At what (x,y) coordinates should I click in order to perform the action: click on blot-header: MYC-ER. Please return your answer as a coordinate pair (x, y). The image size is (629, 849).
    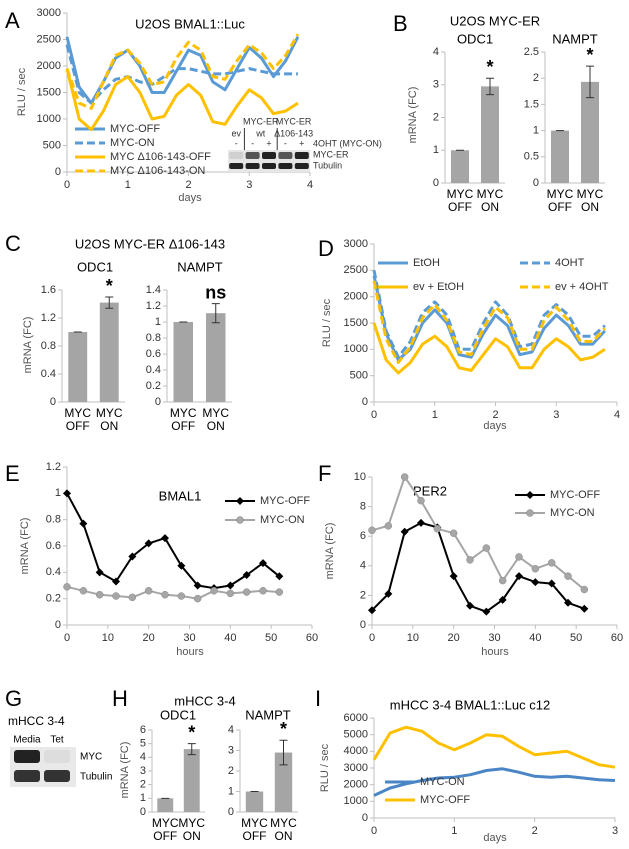
    Looking at the image, I should click on (294, 121).